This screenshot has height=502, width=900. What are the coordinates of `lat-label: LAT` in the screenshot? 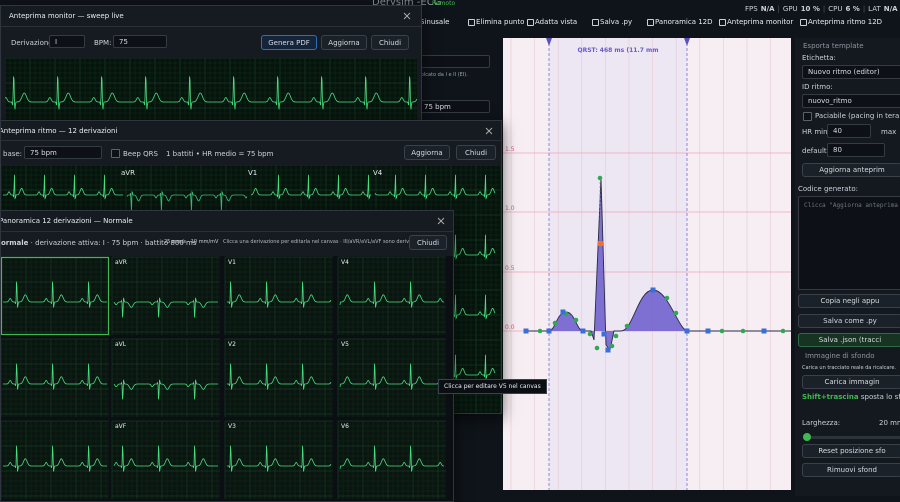 It's located at (874, 9).